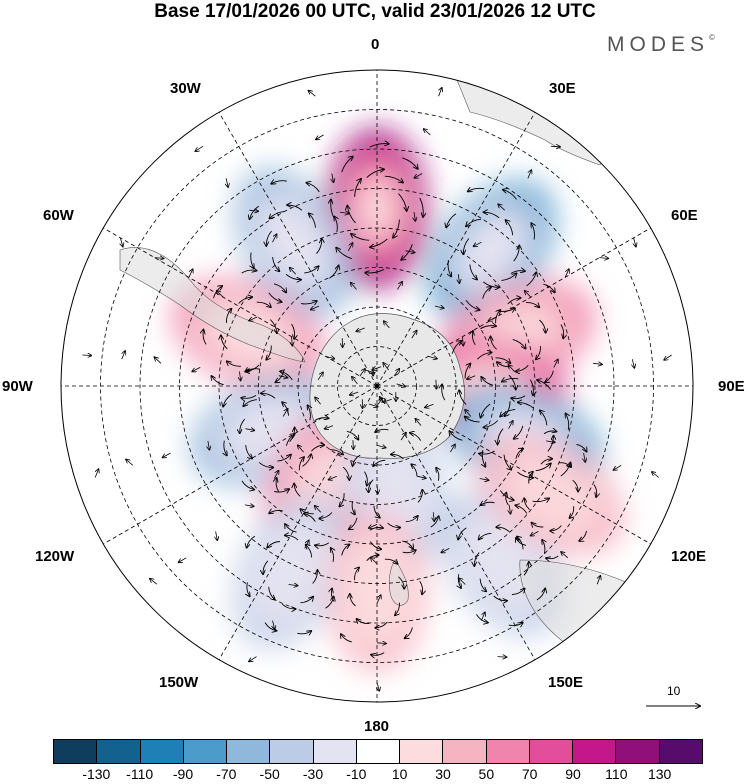 This screenshot has height=784, width=750. Describe the element at coordinates (377, 386) in the screenshot. I see `pole-dot` at that location.